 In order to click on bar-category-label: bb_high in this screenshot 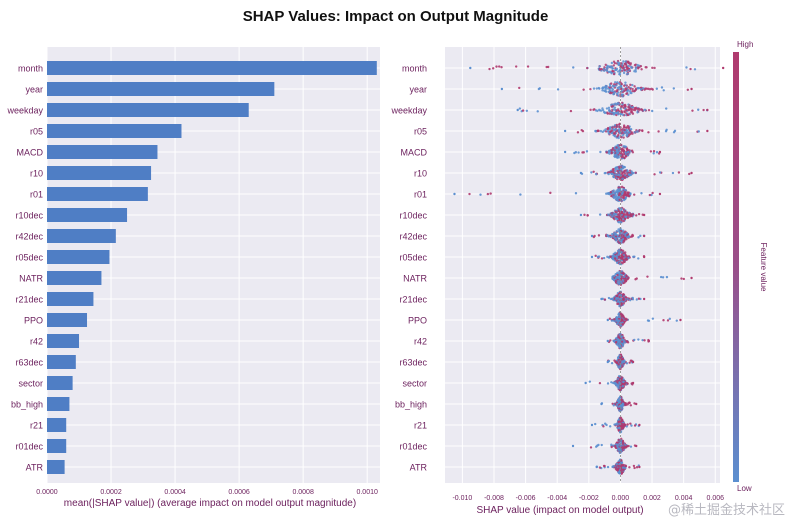, I will do `click(27, 405)`.